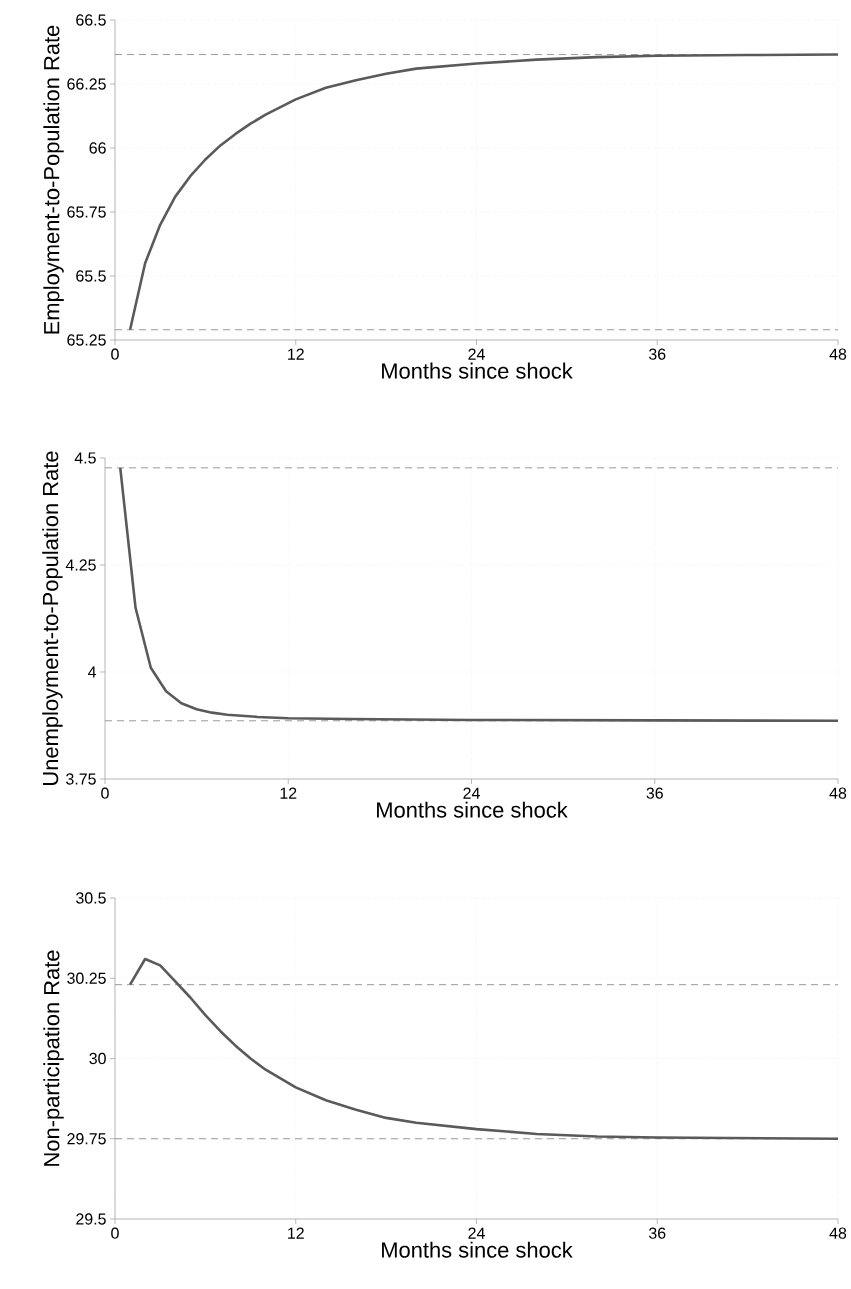 The width and height of the screenshot is (851, 1289). Describe the element at coordinates (91, 1219) in the screenshot. I see `y-tick-label: 29.5` at that location.